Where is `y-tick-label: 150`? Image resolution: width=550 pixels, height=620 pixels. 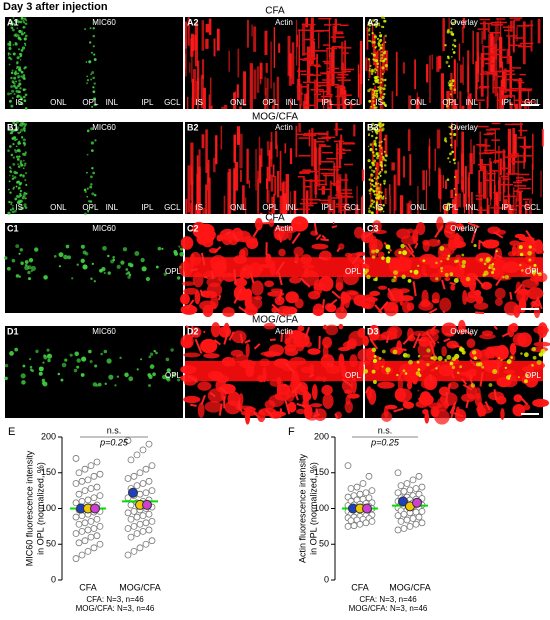 y-tick-label: 150 is located at coordinates (321, 472).